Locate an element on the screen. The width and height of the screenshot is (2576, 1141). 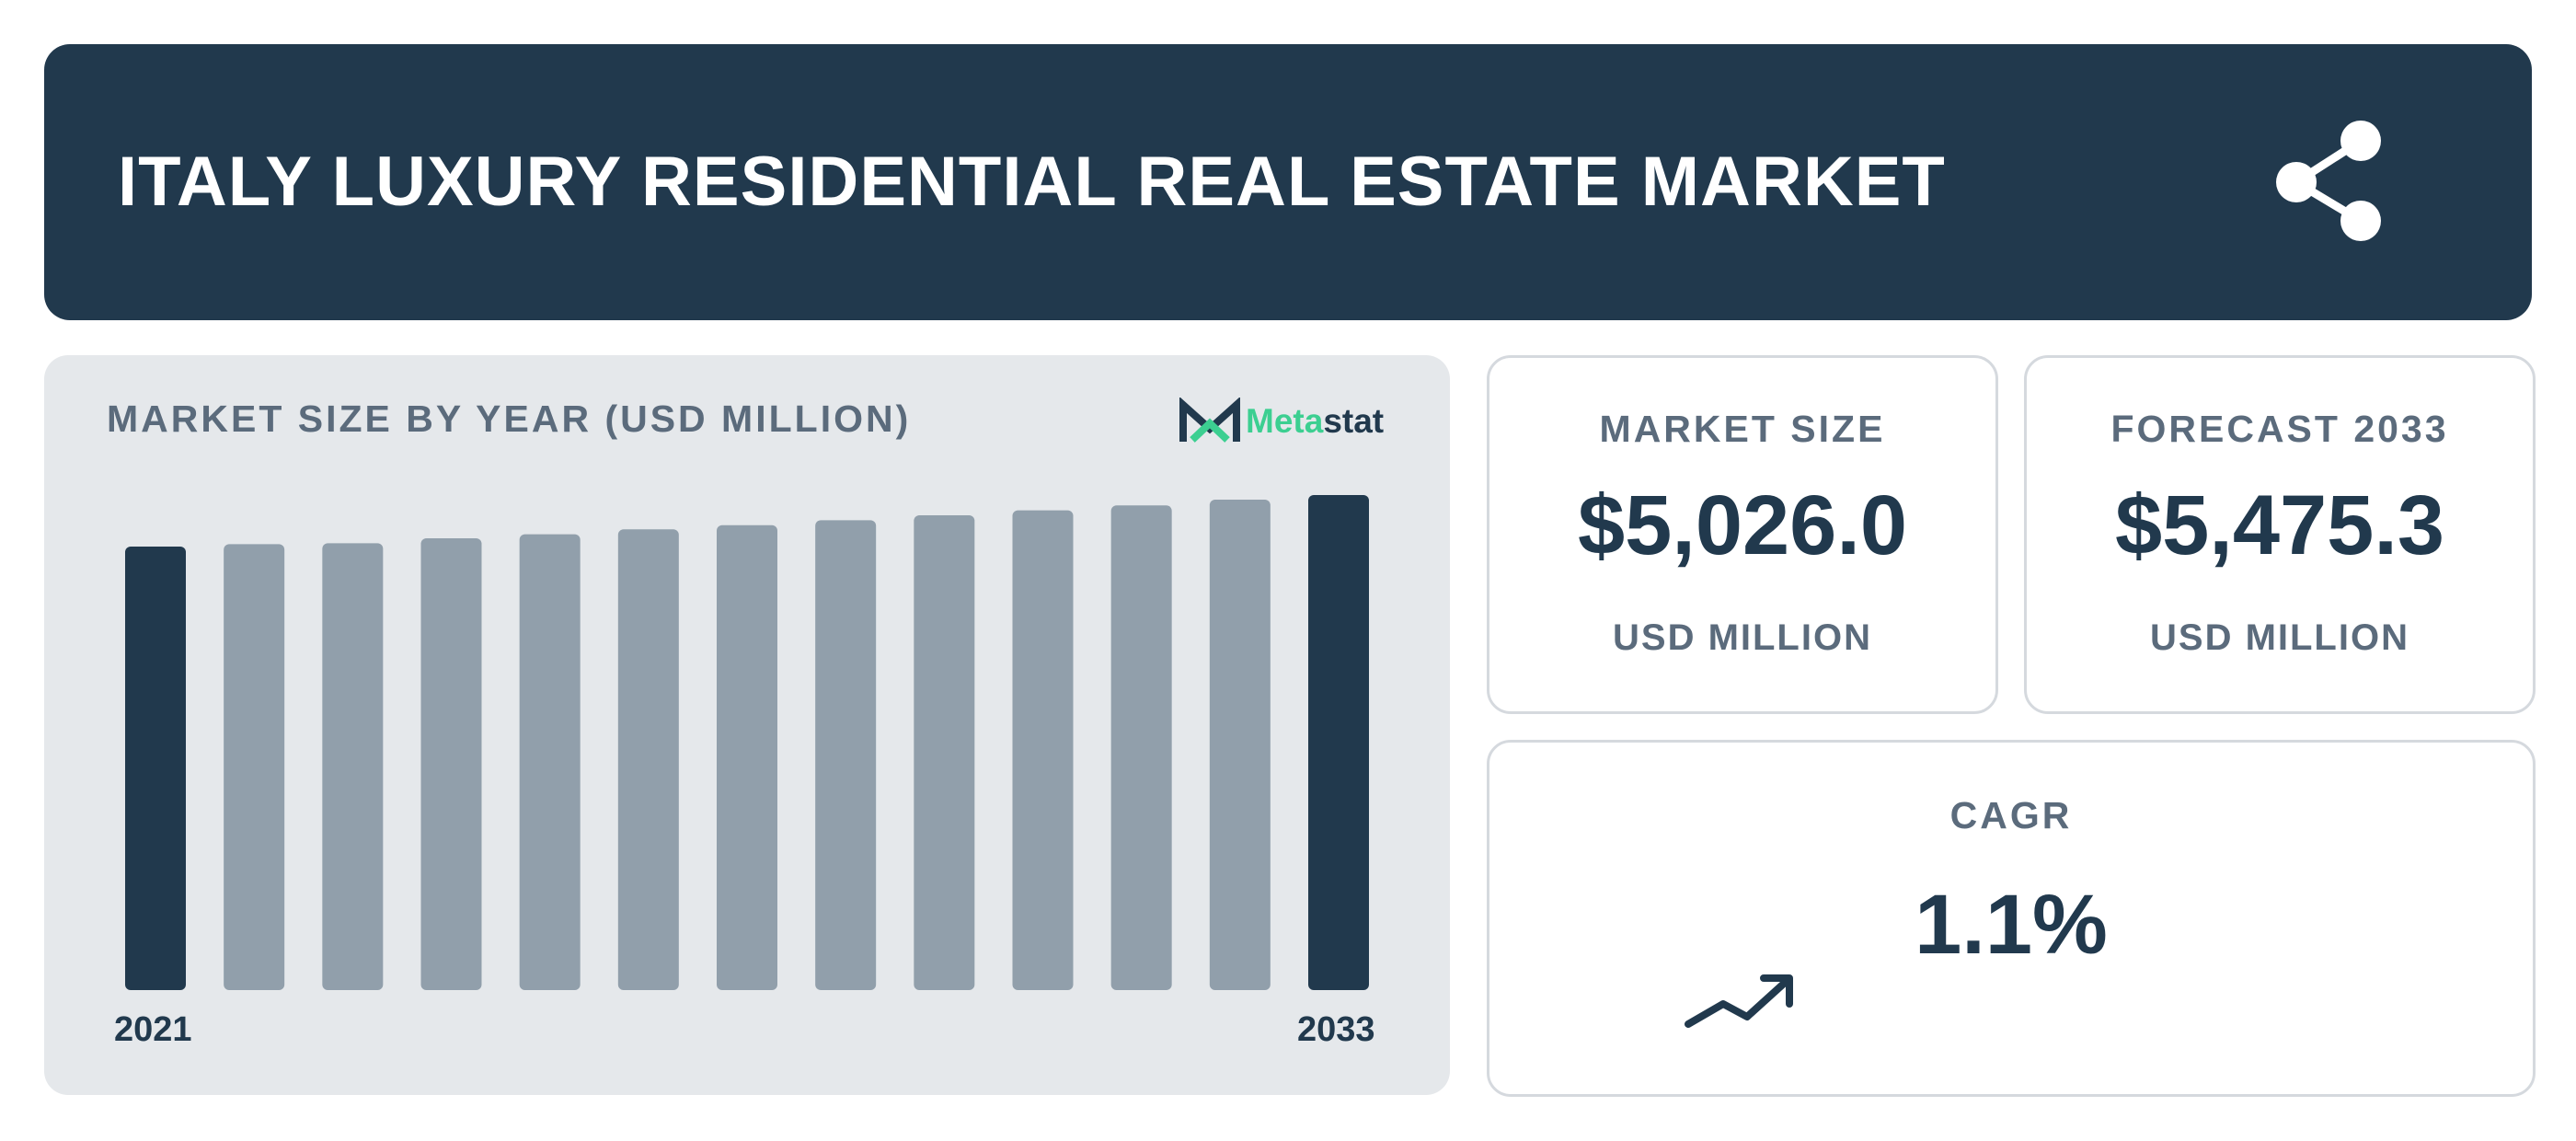
bar-2031 is located at coordinates (1141, 747).